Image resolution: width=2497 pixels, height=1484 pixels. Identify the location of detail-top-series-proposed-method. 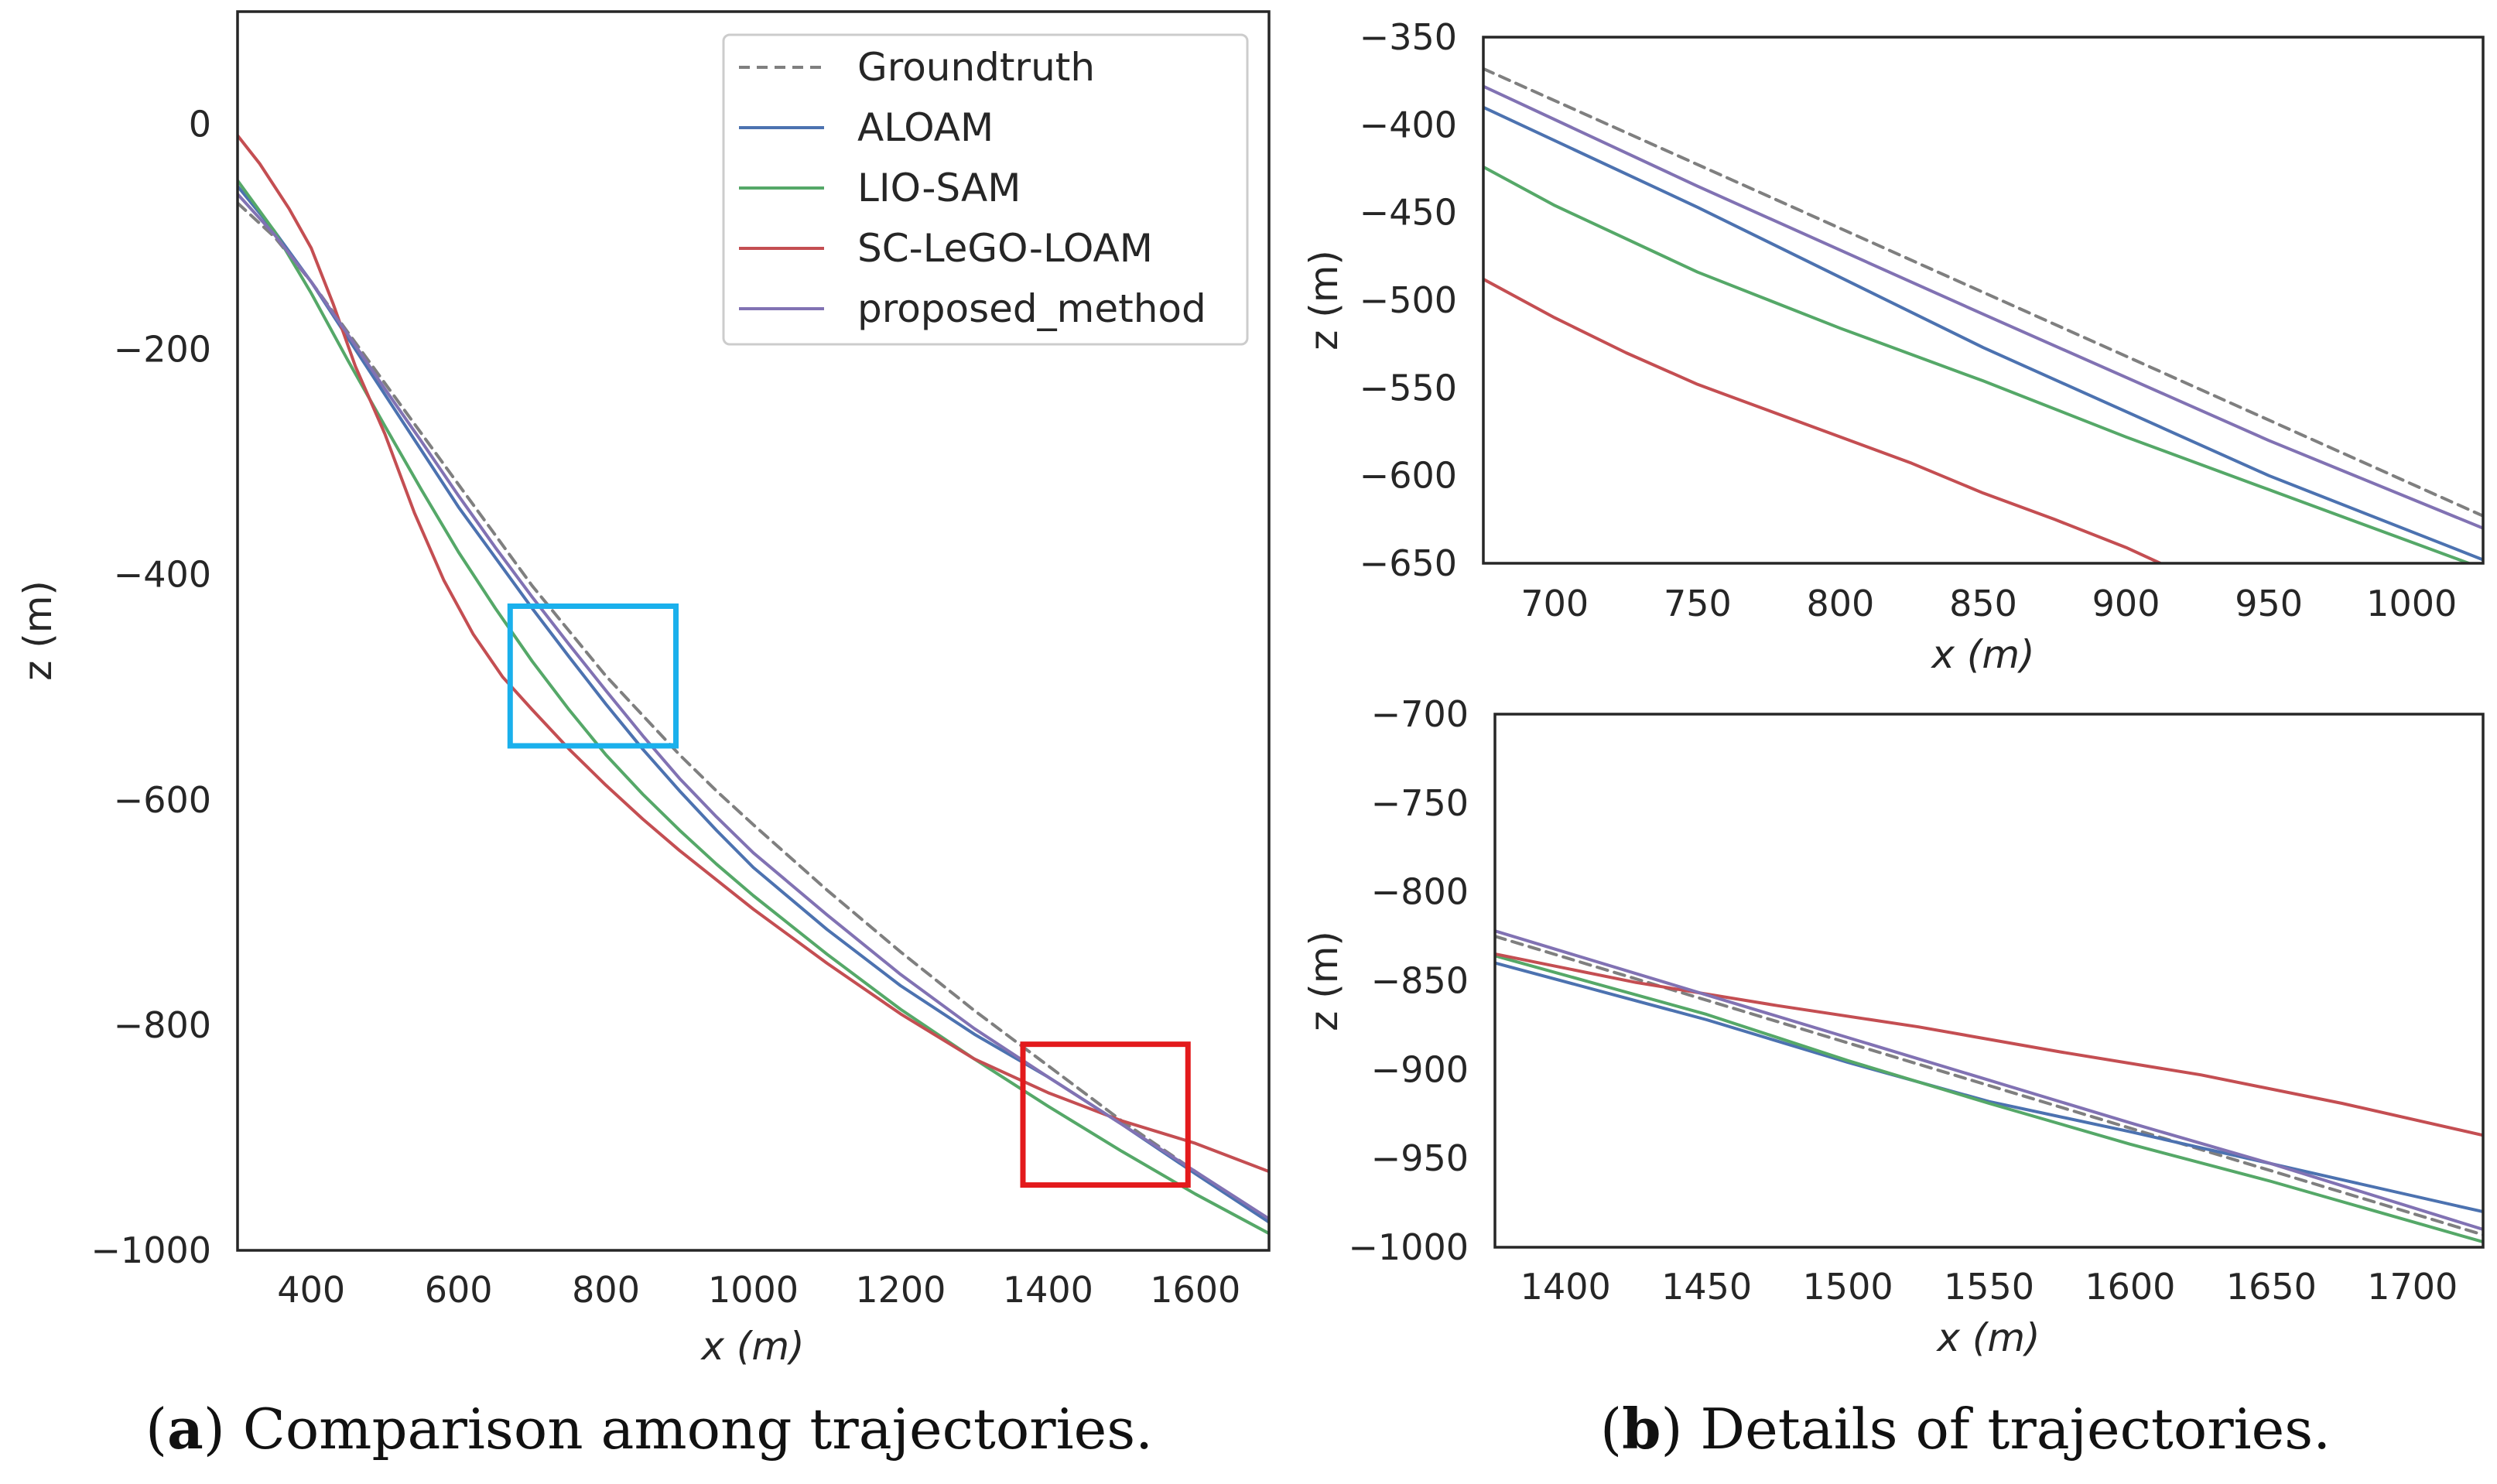
(1983, 307).